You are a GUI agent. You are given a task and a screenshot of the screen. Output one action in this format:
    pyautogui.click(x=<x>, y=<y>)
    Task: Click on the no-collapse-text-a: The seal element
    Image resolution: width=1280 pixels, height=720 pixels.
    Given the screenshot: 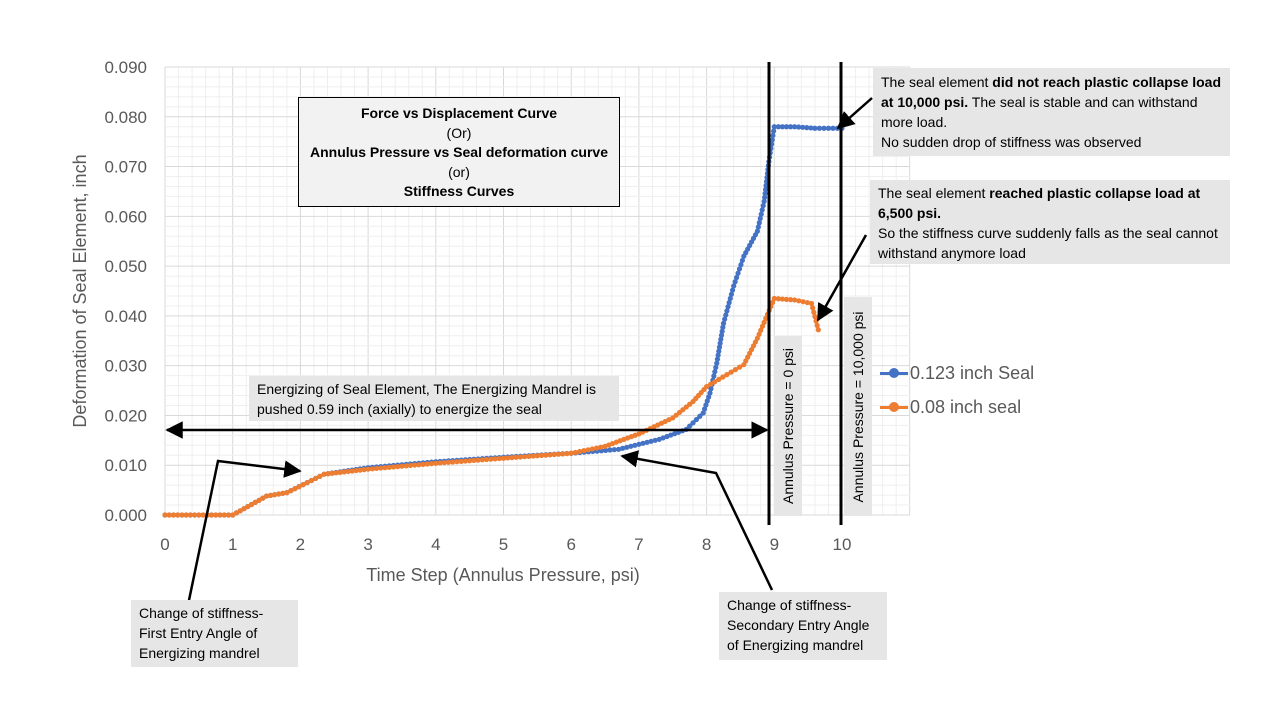 What is the action you would take?
    pyautogui.click(x=937, y=82)
    